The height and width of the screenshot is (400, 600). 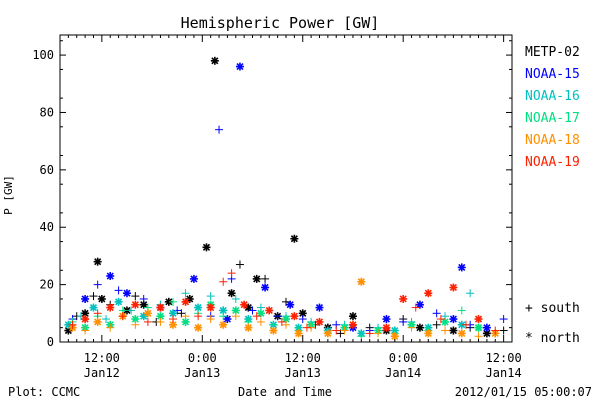 What do you see at coordinates (202, 373) in the screenshot?
I see `x-tick-label-date: Jan13` at bounding box center [202, 373].